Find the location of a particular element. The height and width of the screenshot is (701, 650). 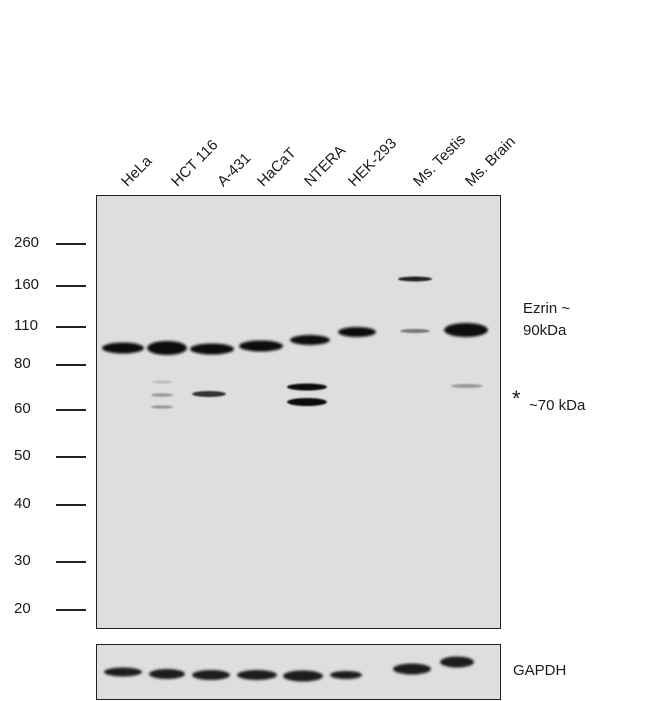

band-hct116-70b is located at coordinates (162, 395).